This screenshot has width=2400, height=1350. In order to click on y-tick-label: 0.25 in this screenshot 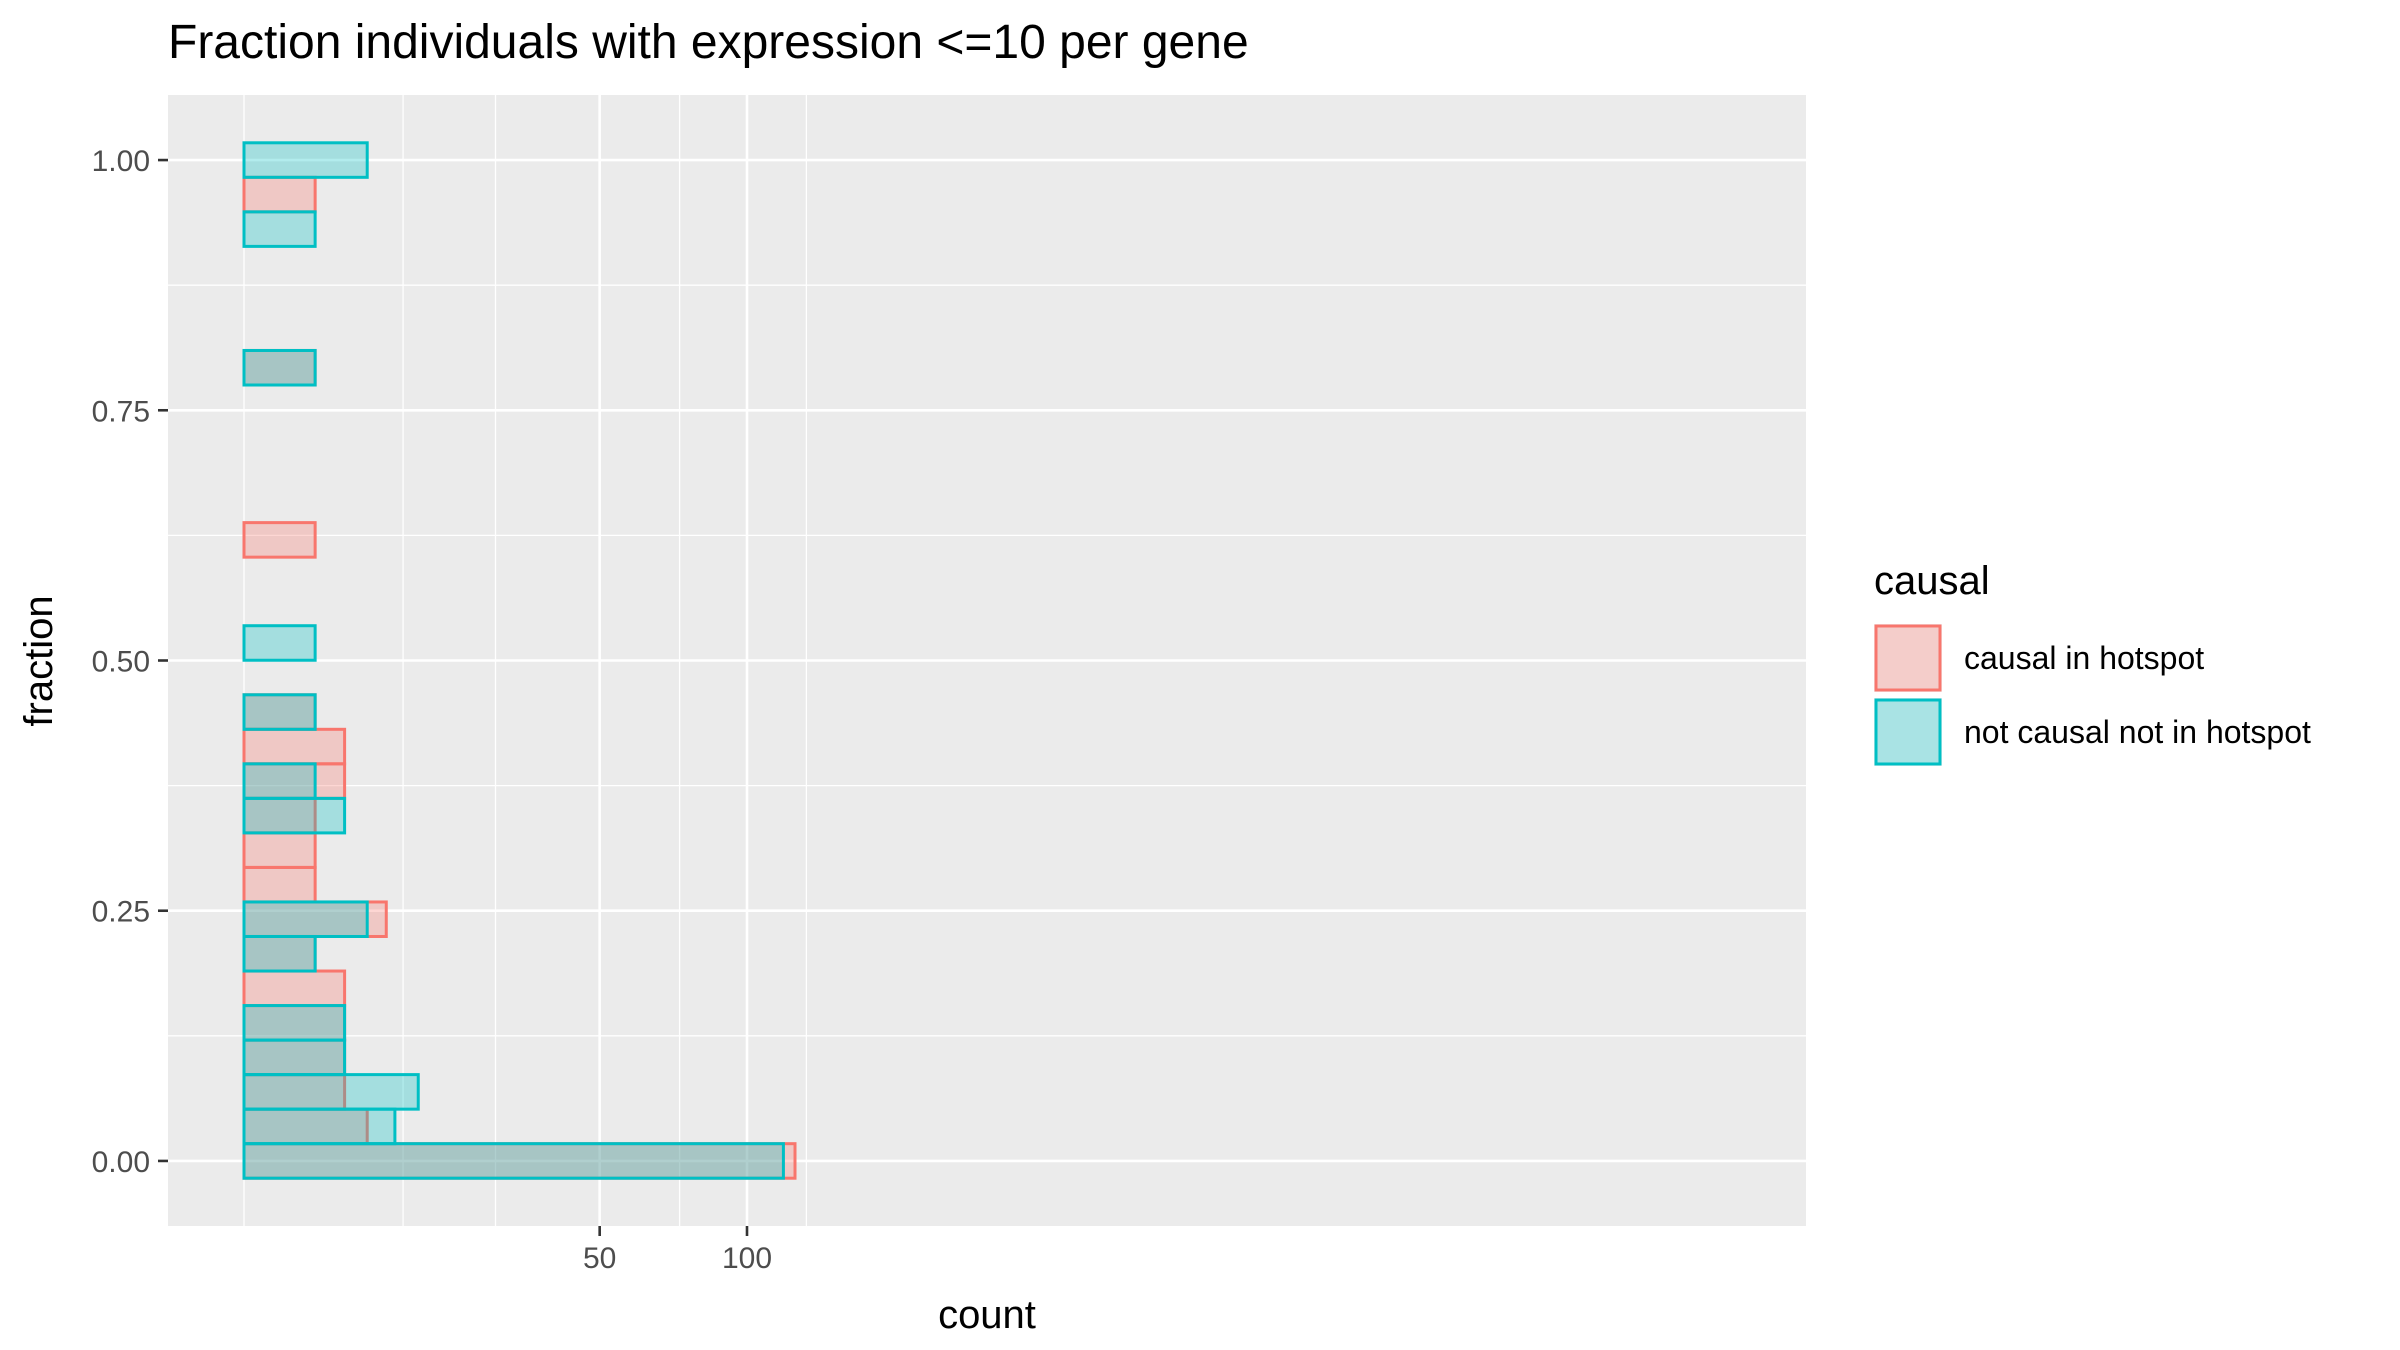, I will do `click(121, 912)`.